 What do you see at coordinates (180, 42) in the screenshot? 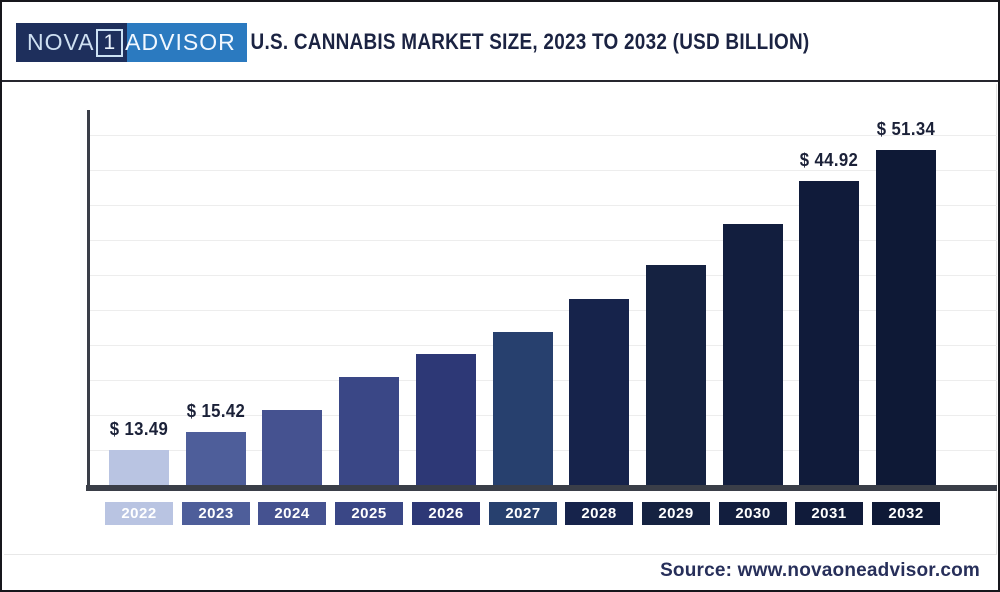
I see `logo-text-advisor: ADVISOR` at bounding box center [180, 42].